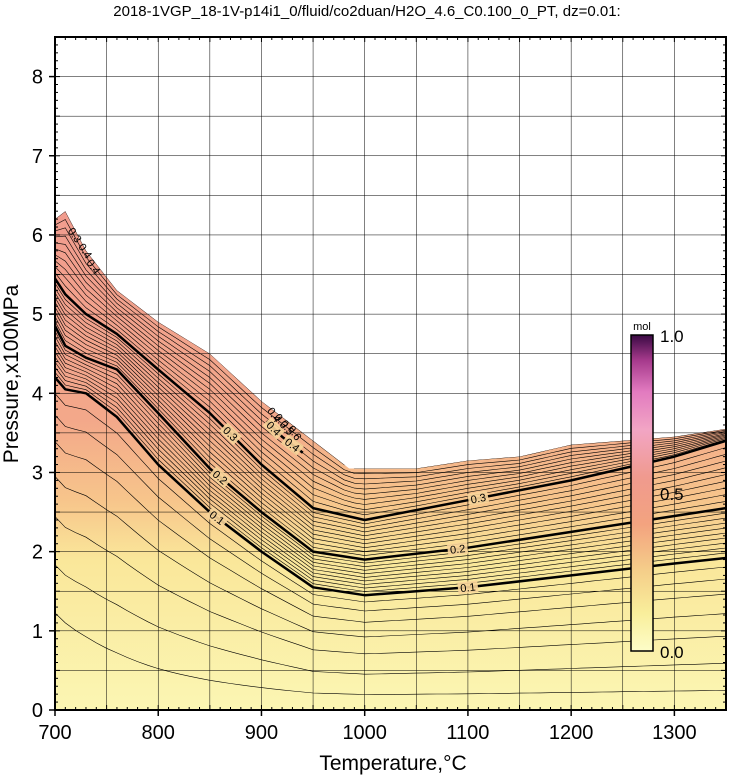 This screenshot has width=734, height=776. I want to click on contour-label-0.2: 0.2, so click(457, 550).